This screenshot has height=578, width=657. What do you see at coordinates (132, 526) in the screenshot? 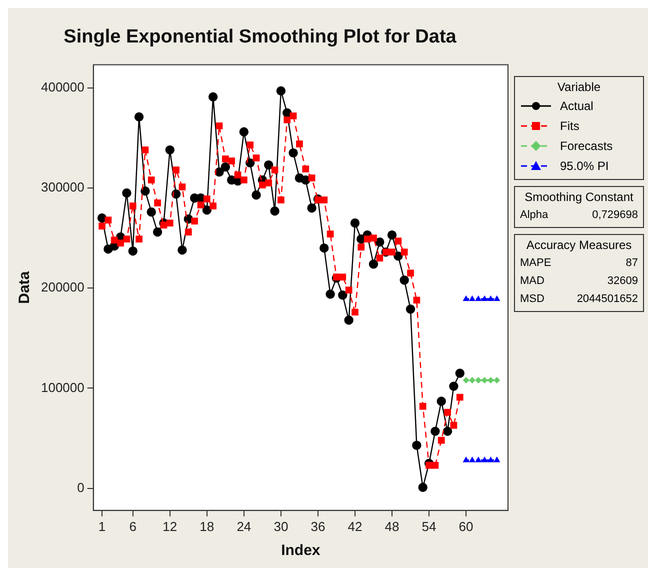
I see `x-tick-label: 6` at bounding box center [132, 526].